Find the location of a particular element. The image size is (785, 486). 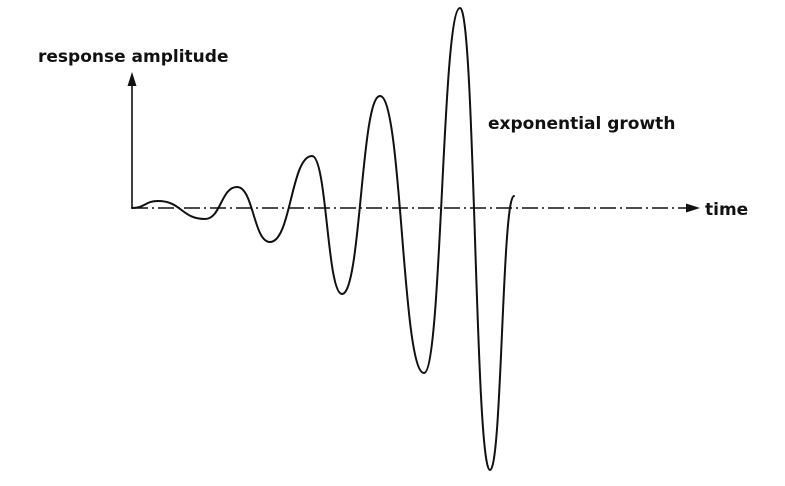

x-axis-arrowhead is located at coordinates (693, 208).